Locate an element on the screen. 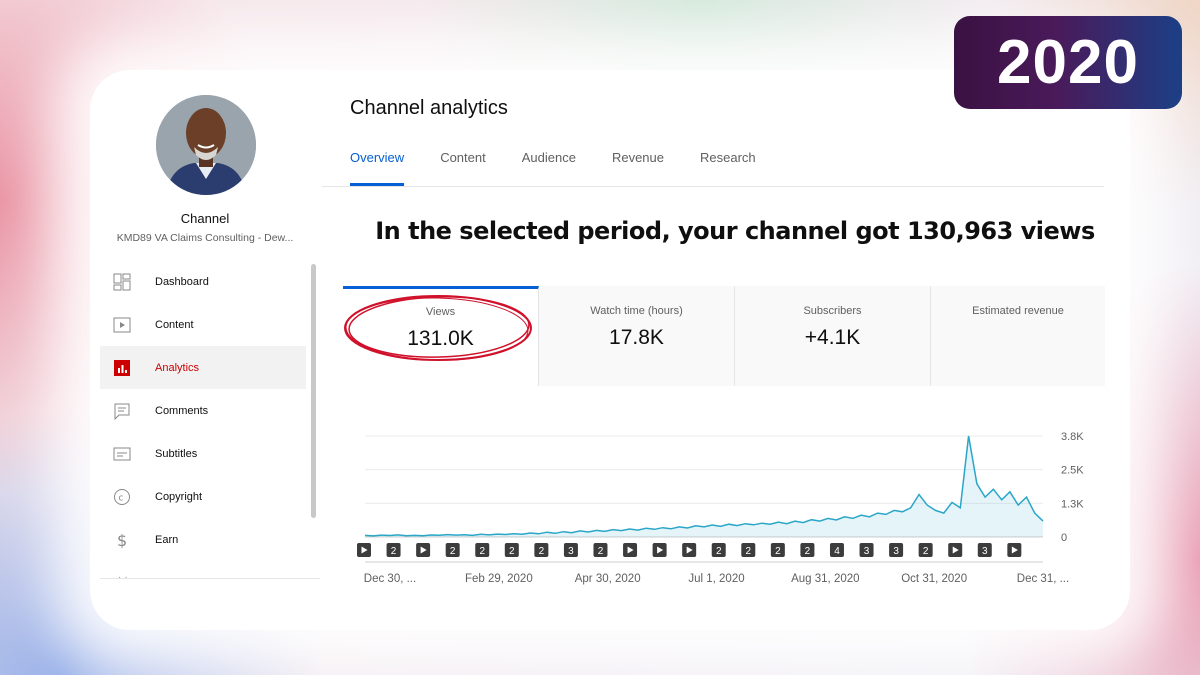  metric-value: 131.0K is located at coordinates (440, 338).